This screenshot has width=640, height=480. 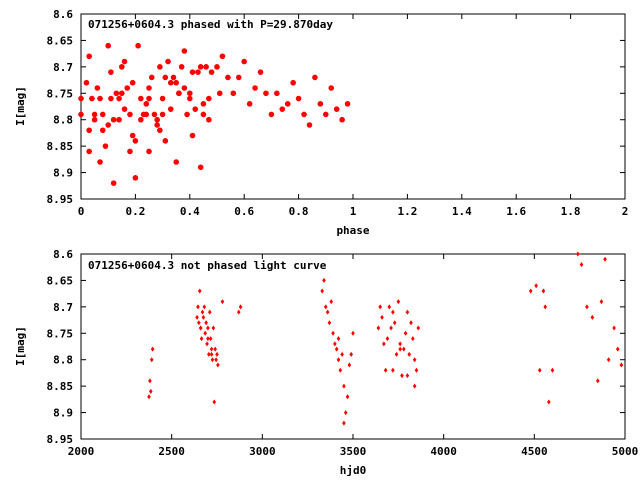 What do you see at coordinates (443, 451) in the screenshot?
I see `unphased-x-tick-label: 4000` at bounding box center [443, 451].